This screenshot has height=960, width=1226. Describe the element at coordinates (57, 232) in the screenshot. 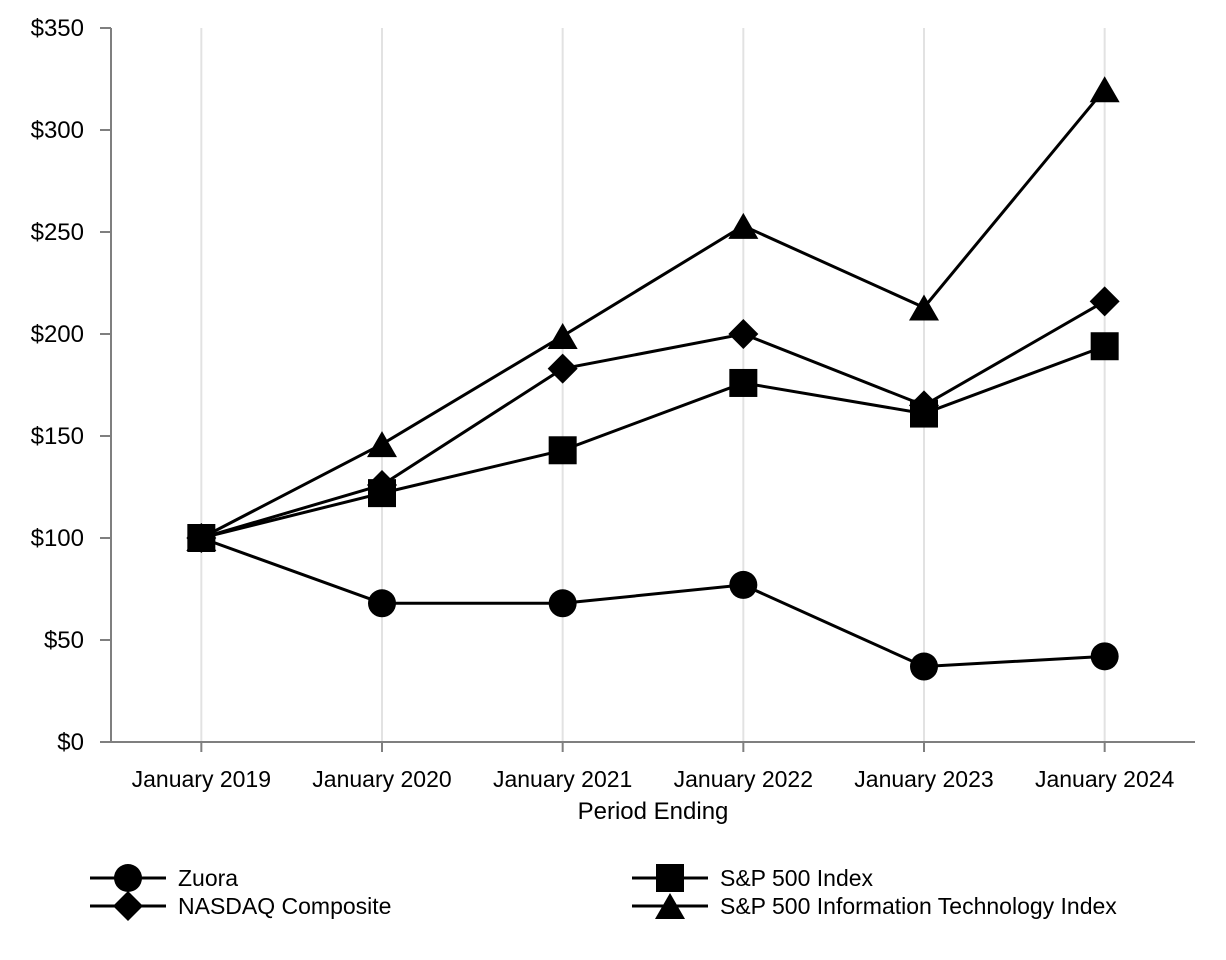

I see `y-tick-label: $250` at that location.